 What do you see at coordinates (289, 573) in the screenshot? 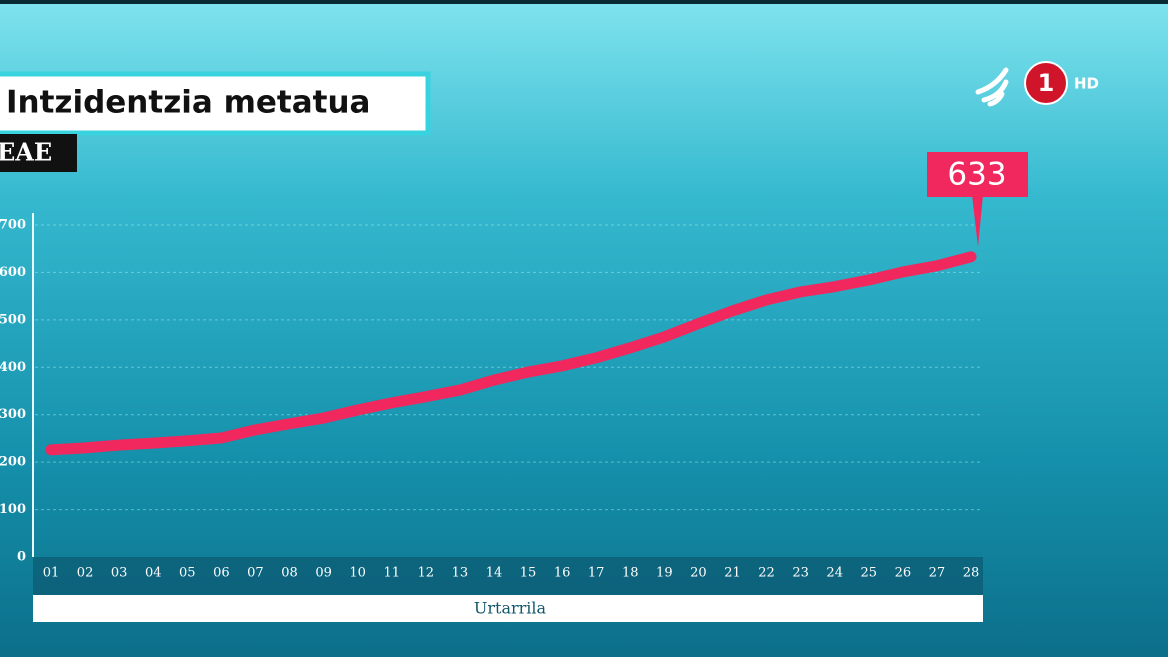
I see `x-tick-label: 08` at bounding box center [289, 573].